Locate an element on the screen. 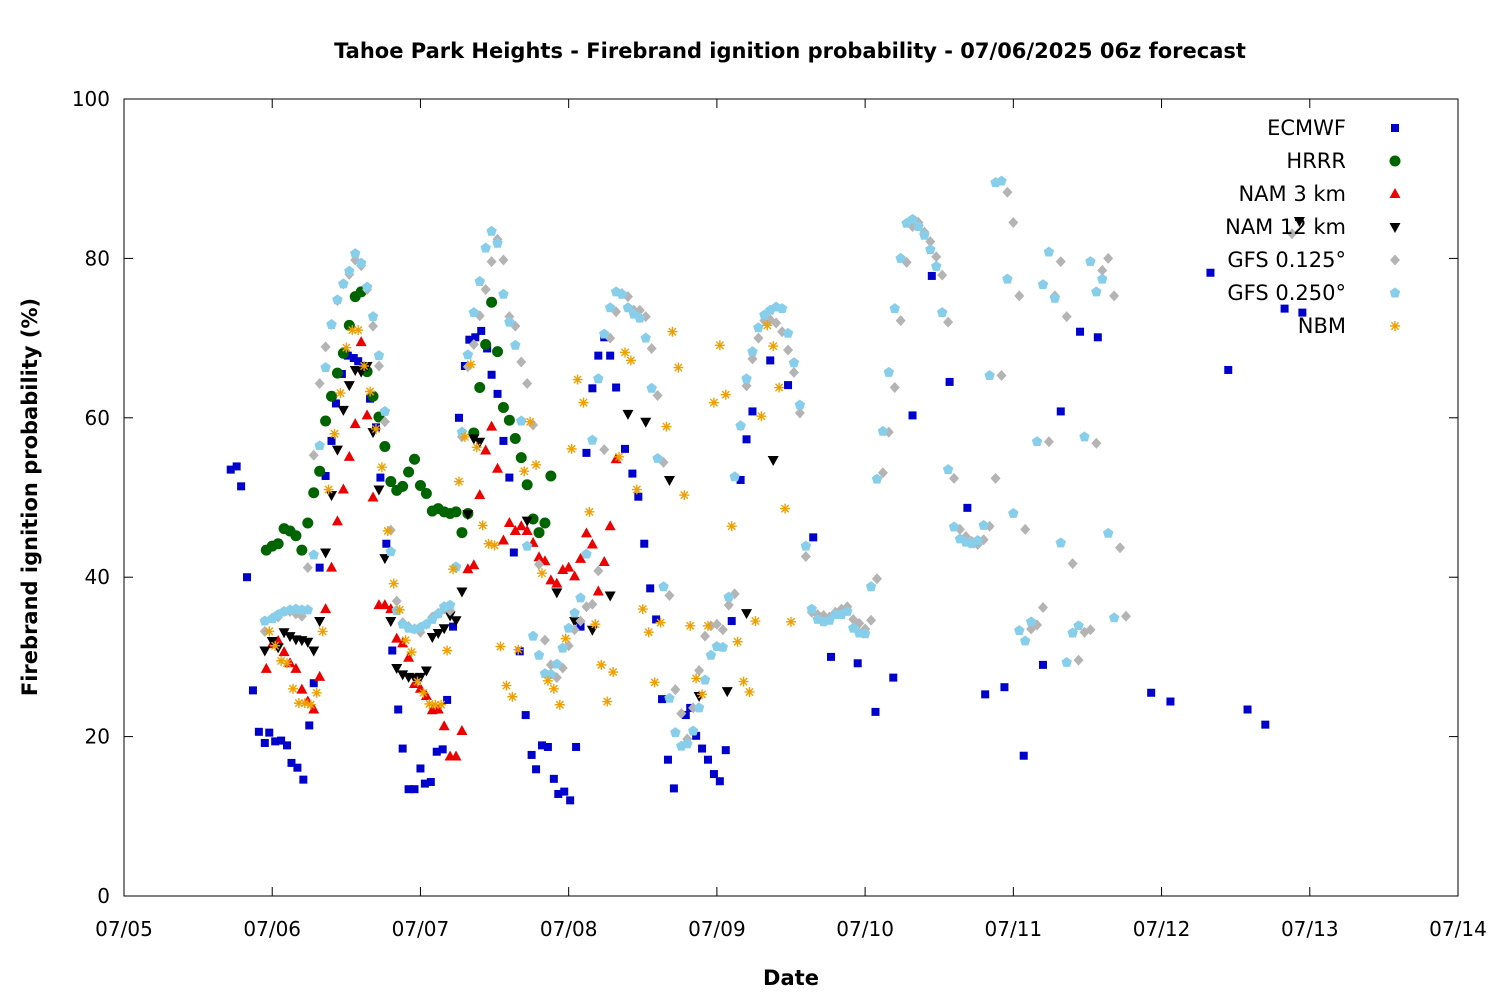 This screenshot has height=1000, width=1500. x-tick-label: 07/08 is located at coordinates (569, 929).